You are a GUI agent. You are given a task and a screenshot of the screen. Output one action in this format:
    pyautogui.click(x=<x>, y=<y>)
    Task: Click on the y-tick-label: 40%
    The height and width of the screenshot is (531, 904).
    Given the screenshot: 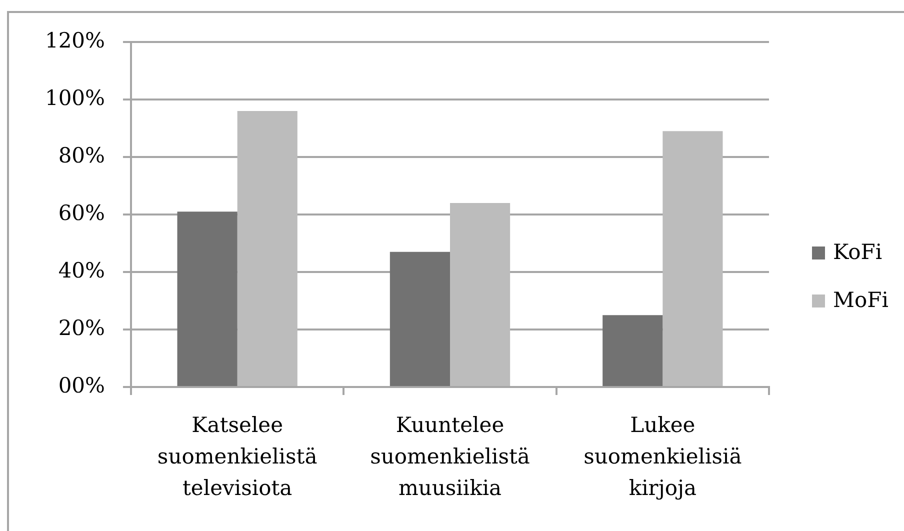 What is the action you would take?
    pyautogui.click(x=81, y=270)
    